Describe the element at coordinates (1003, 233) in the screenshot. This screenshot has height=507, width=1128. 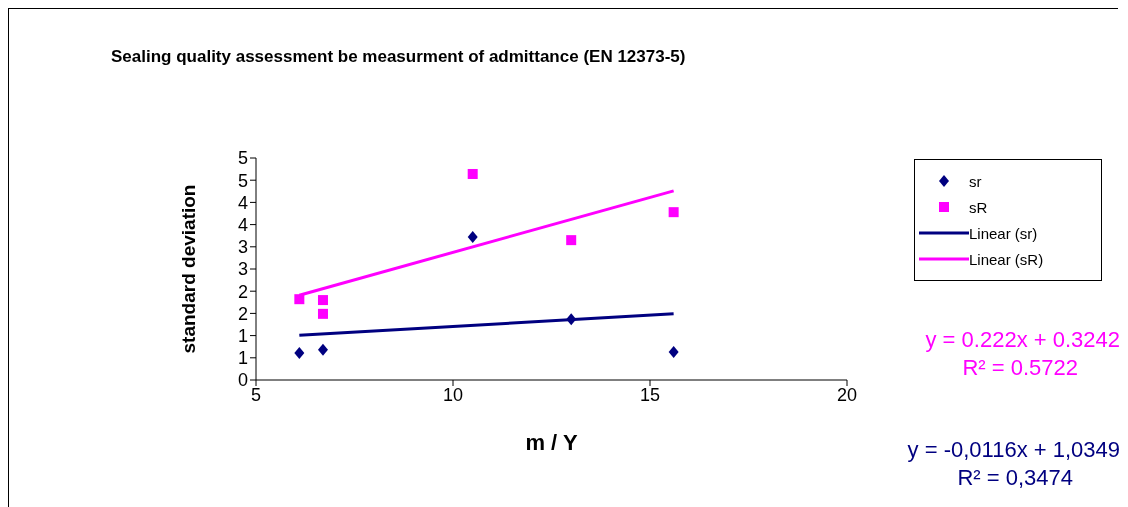
I see `legend-label: Linear (sr)` at that location.